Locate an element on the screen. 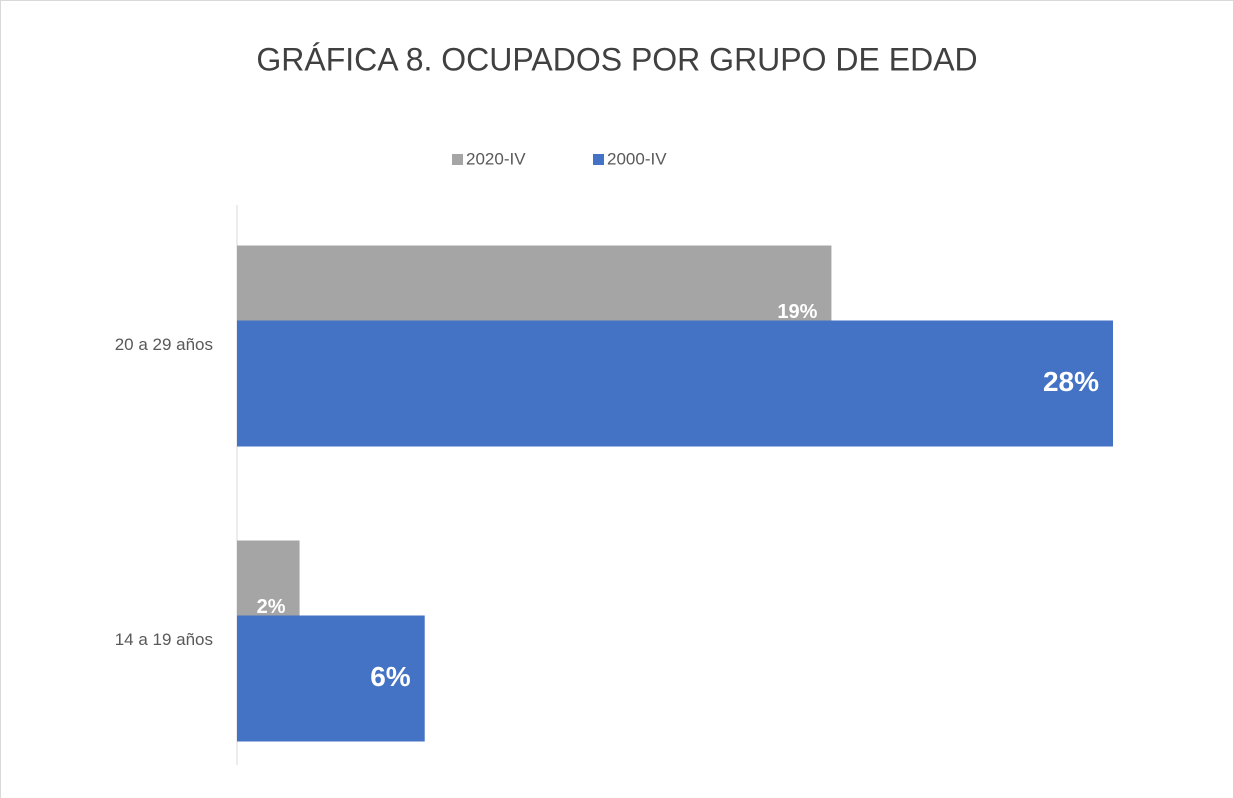 The image size is (1233, 798). legend-label: 2020-IV is located at coordinates (496, 158).